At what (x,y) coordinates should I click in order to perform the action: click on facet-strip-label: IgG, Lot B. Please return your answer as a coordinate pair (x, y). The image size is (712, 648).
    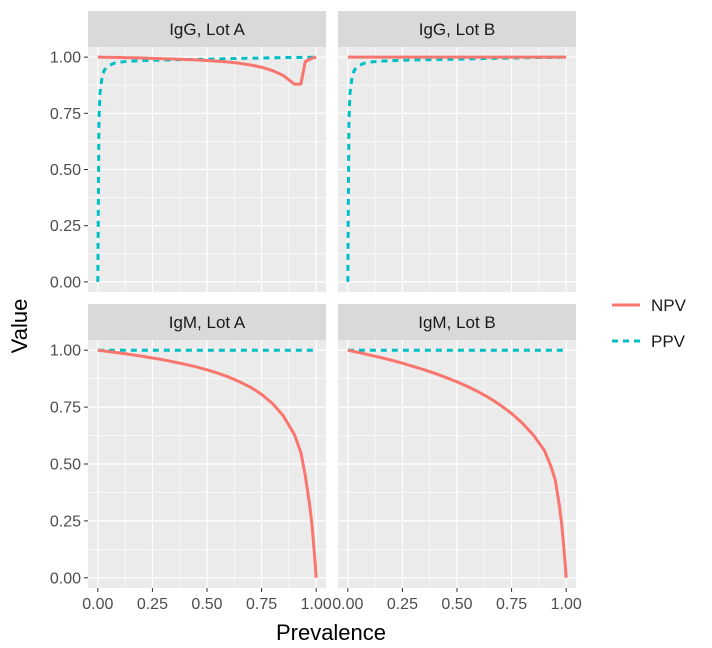
    Looking at the image, I should click on (457, 29).